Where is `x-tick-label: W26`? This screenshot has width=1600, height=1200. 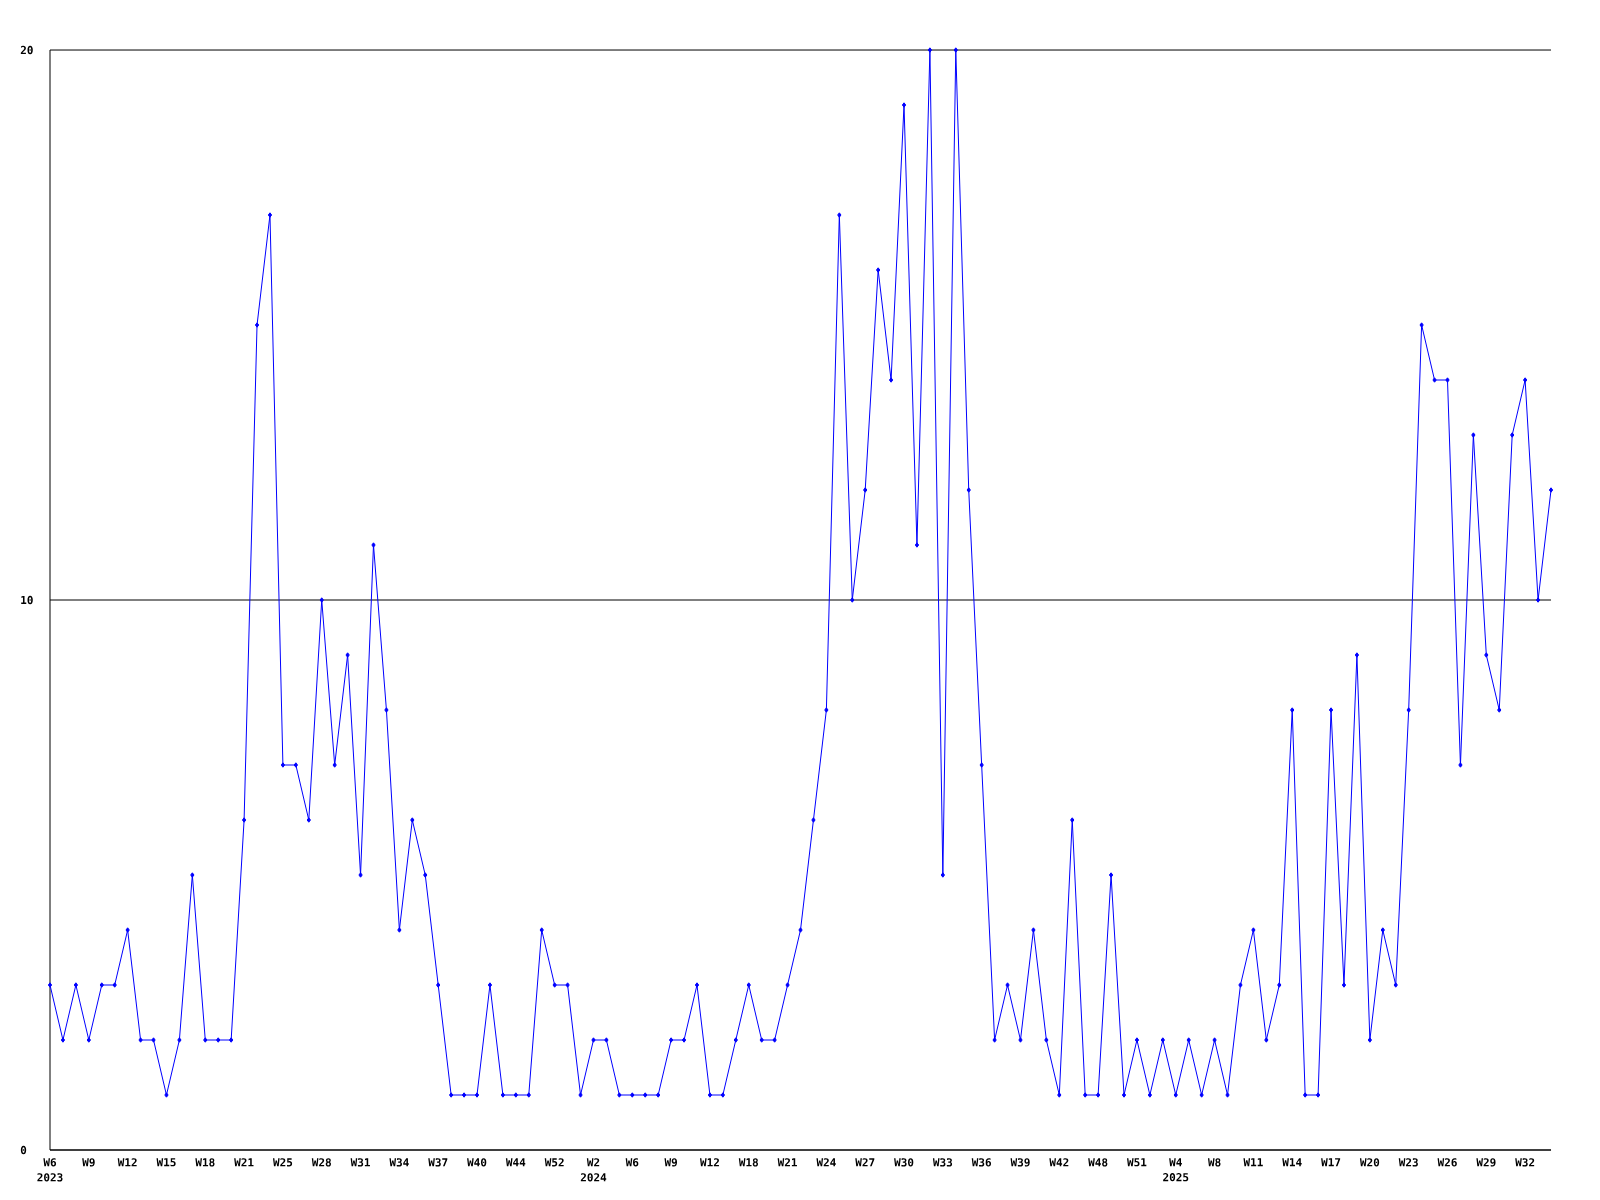
x-tick-label: W26 is located at coordinates (1447, 1162).